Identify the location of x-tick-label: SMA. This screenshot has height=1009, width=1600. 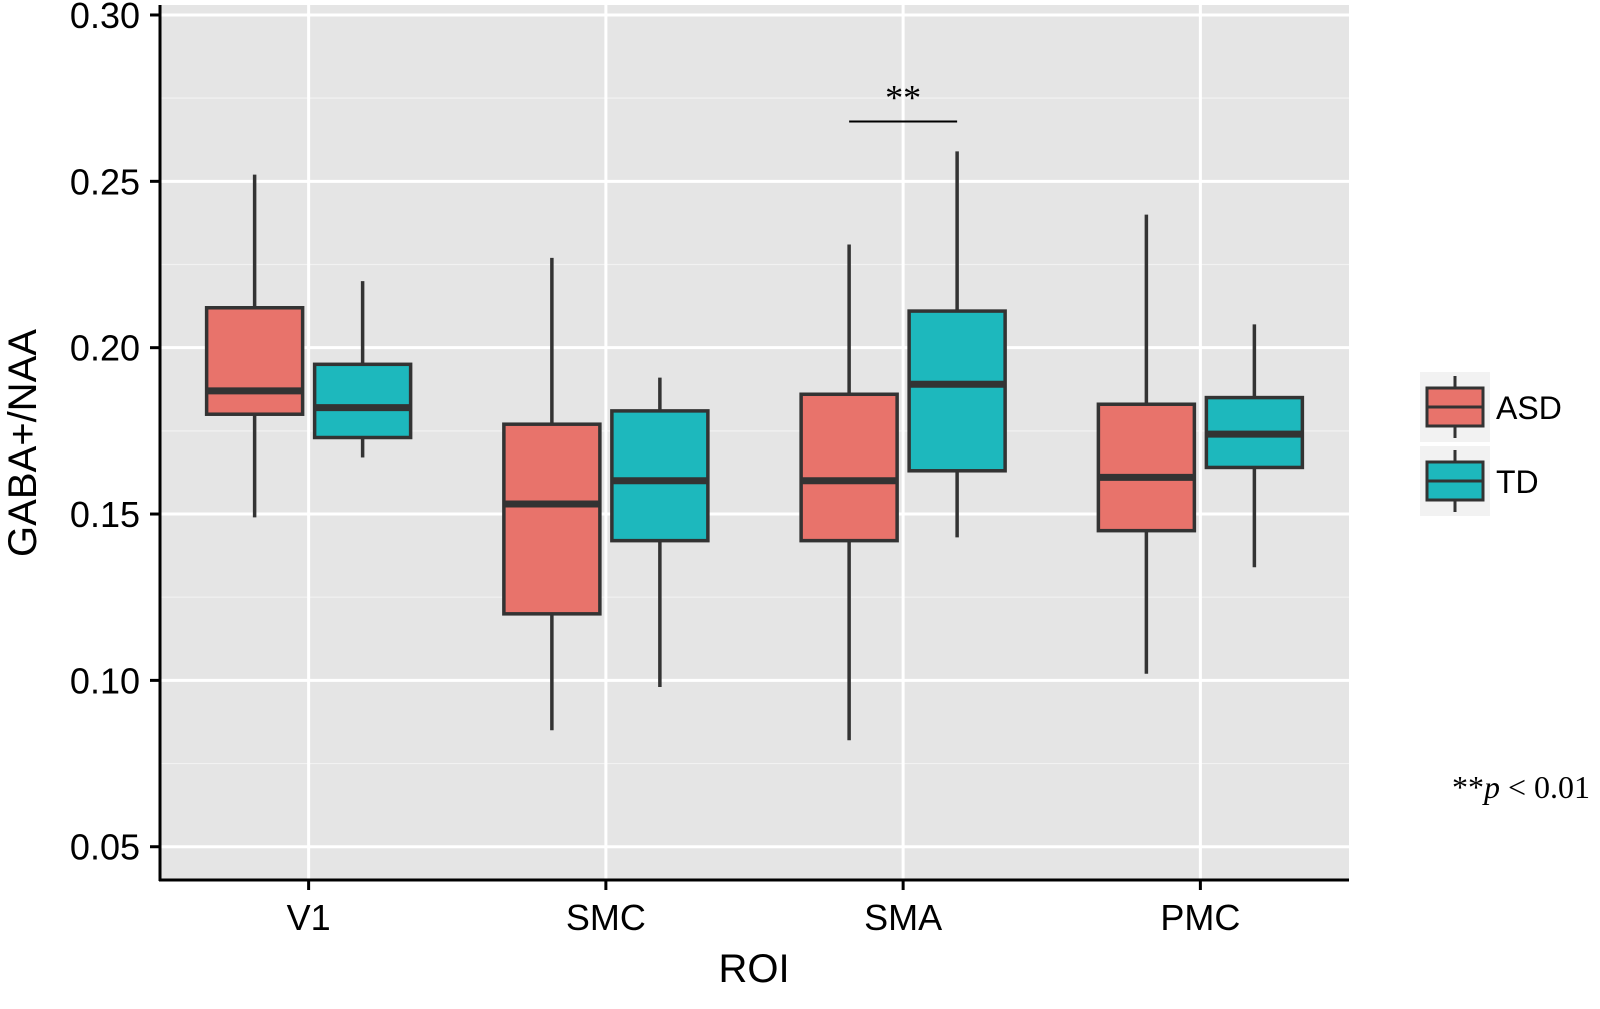
(903, 917).